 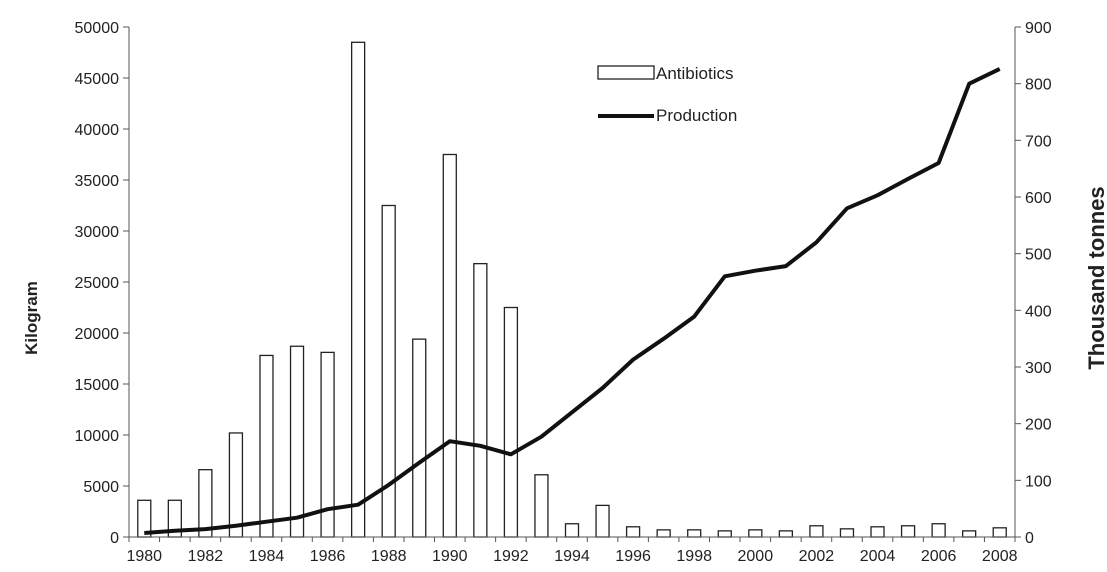 I want to click on antibiotics-bar-2007, so click(x=969, y=534).